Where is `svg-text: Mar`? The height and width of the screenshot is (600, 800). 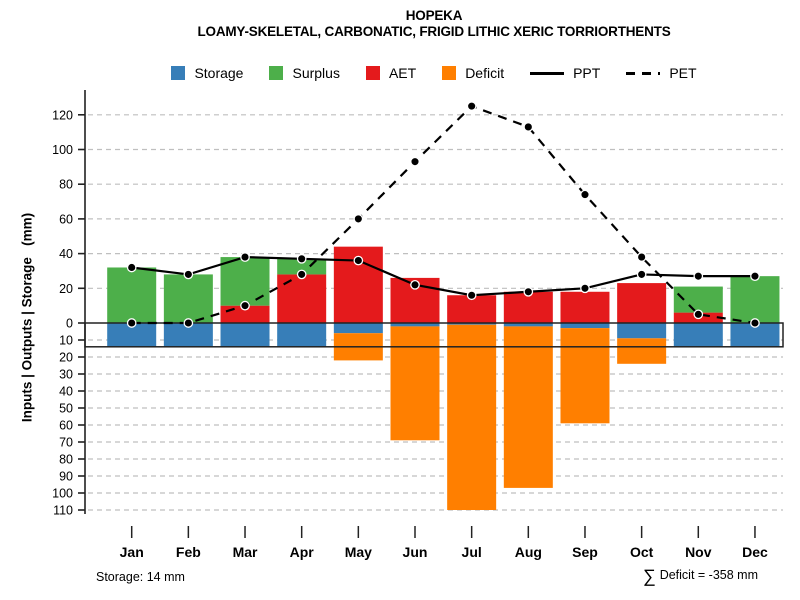 svg-text: Mar is located at coordinates (245, 552).